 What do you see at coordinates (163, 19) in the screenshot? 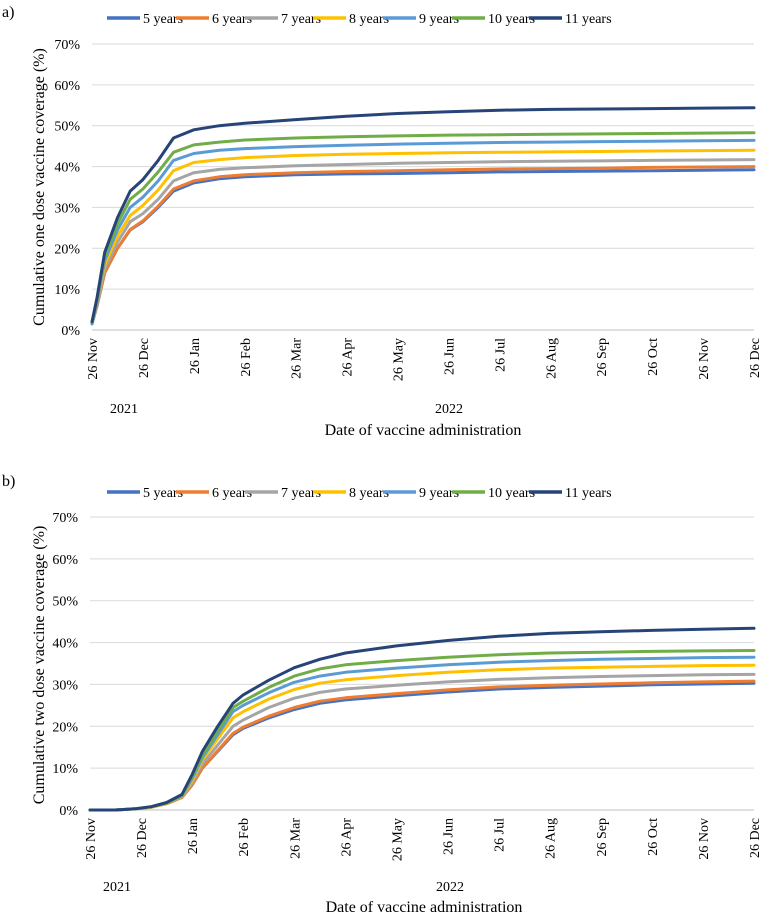
I see `legend-label-a: 5 years` at bounding box center [163, 19].